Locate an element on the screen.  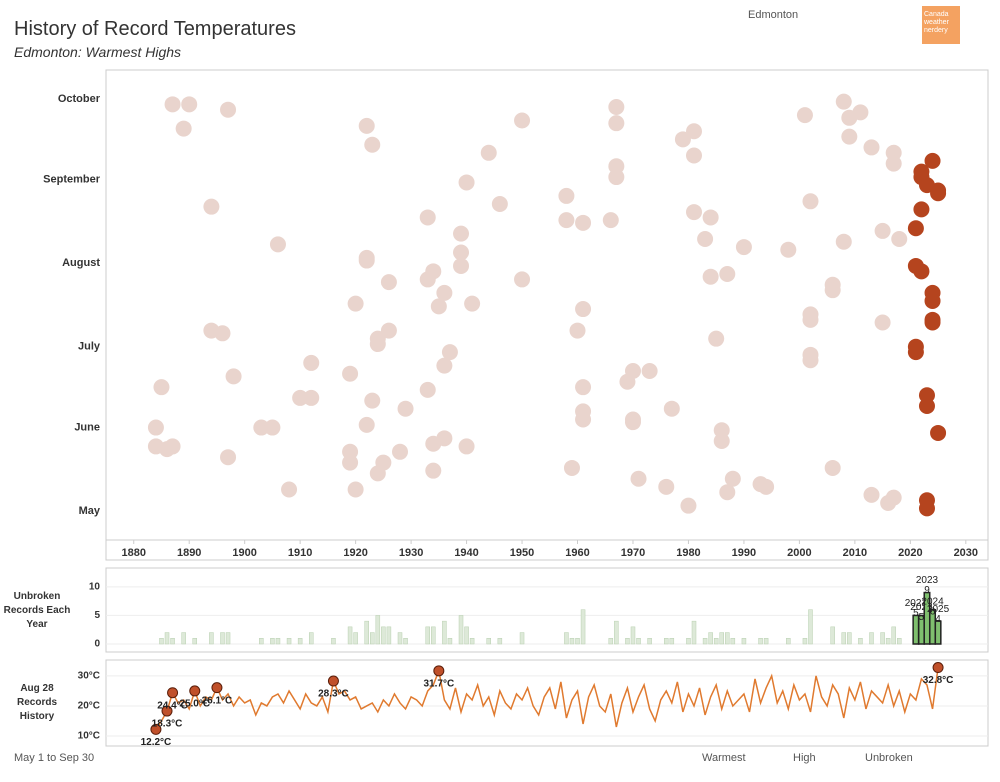
x-tick-label: 1900 is located at coordinates (244, 553).